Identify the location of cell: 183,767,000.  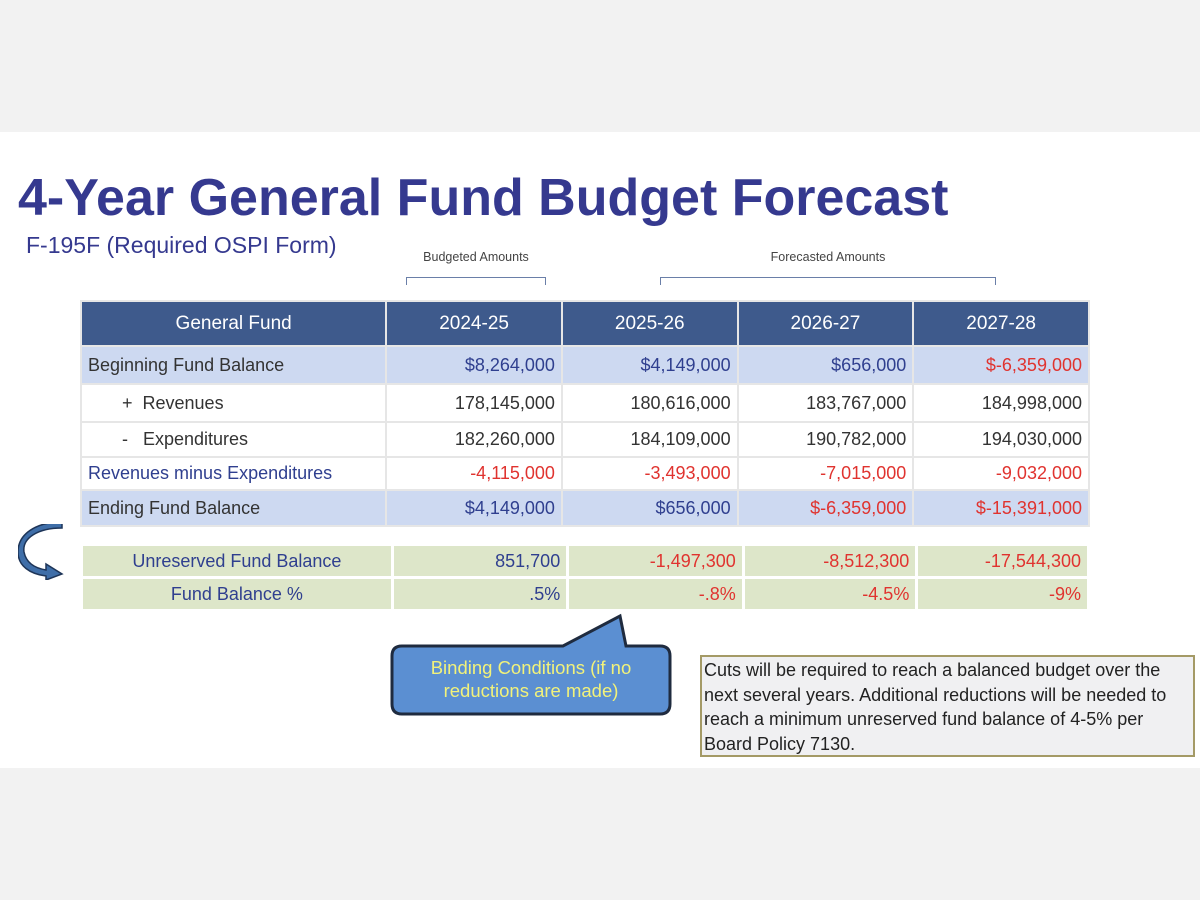
(825, 403).